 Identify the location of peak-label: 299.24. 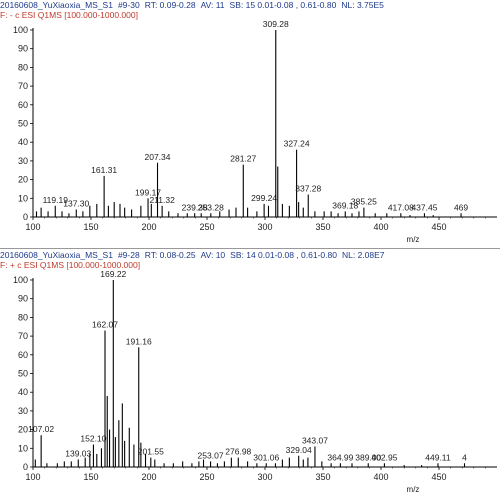
(264, 198).